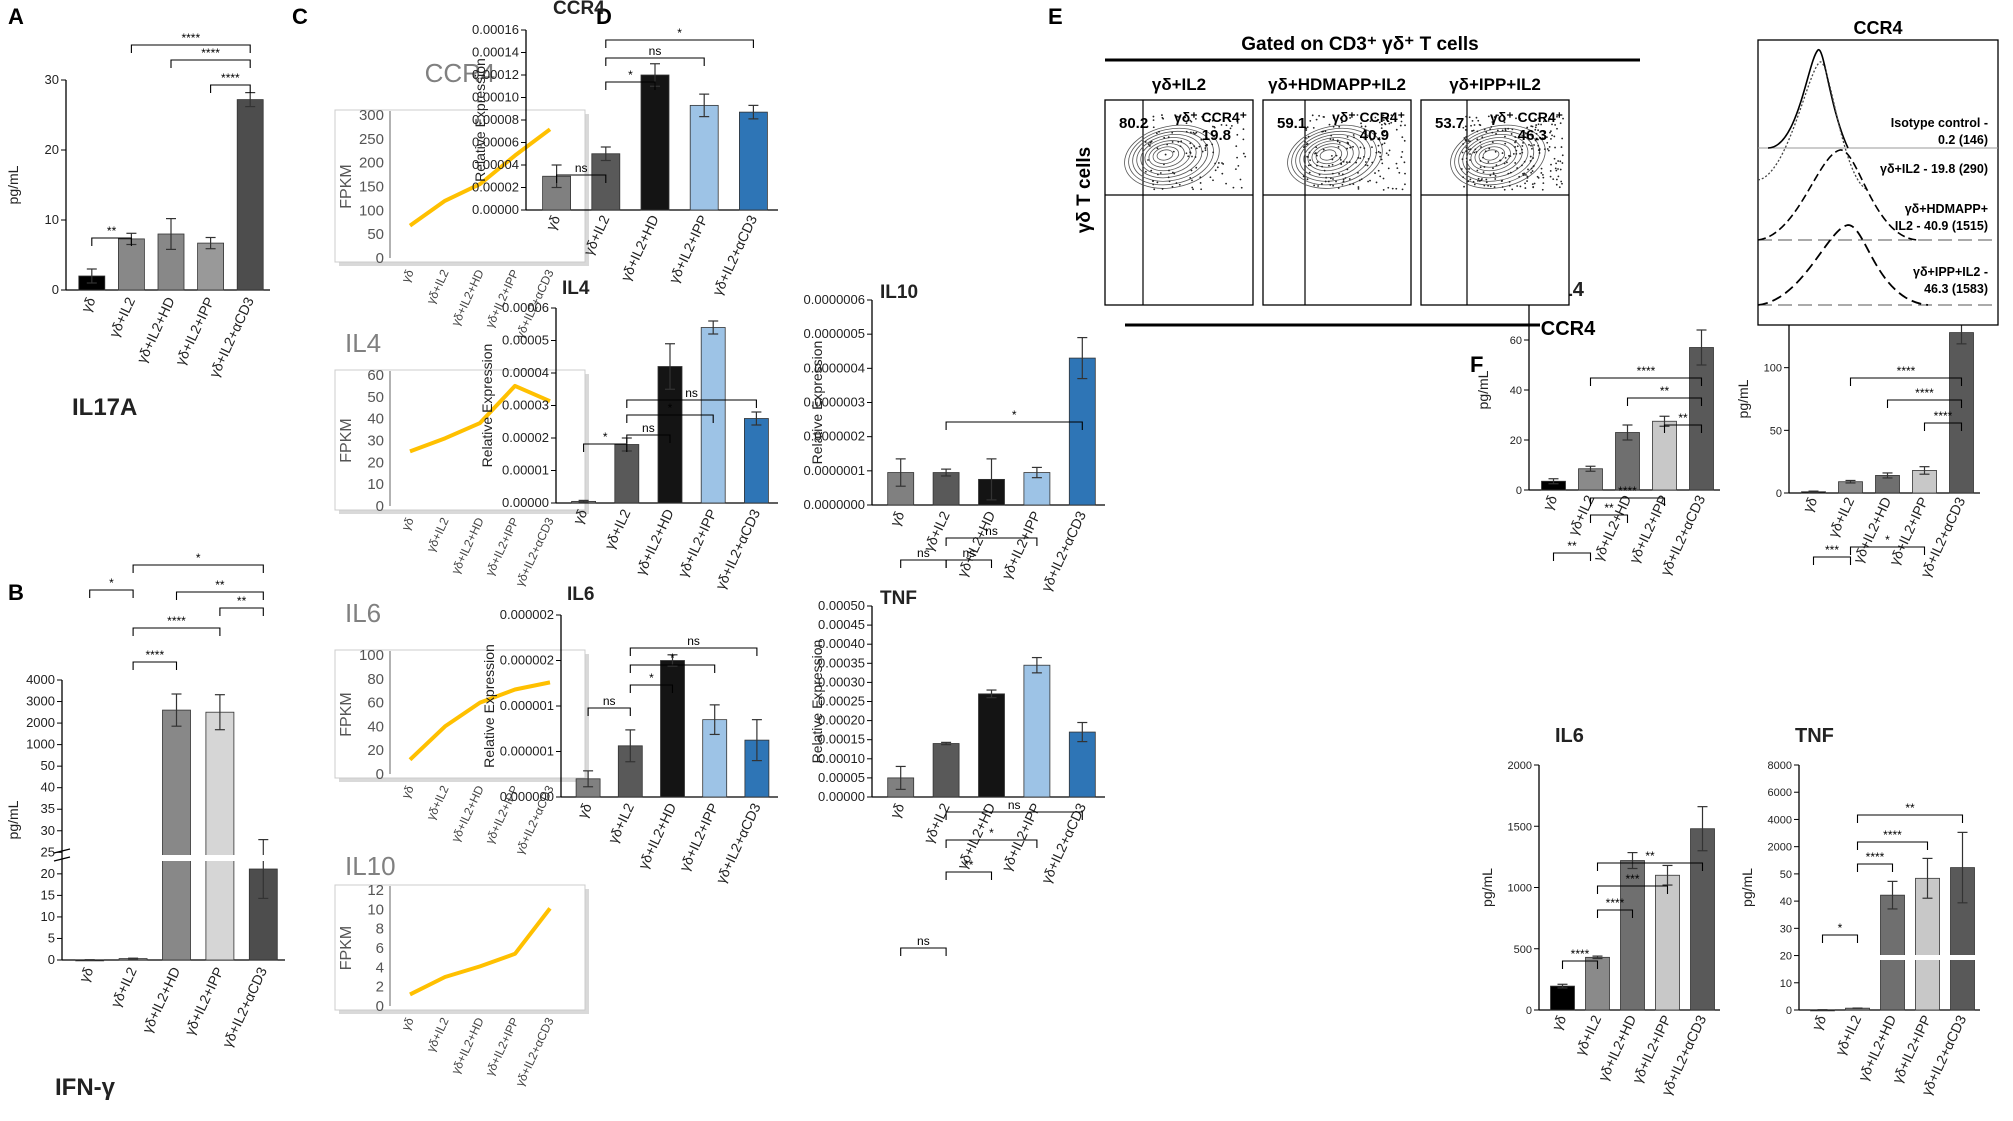 Image resolution: width=2013 pixels, height=1121 pixels. Describe the element at coordinates (527, 796) in the screenshot. I see `y-tick-label: 0.000000` at that location.